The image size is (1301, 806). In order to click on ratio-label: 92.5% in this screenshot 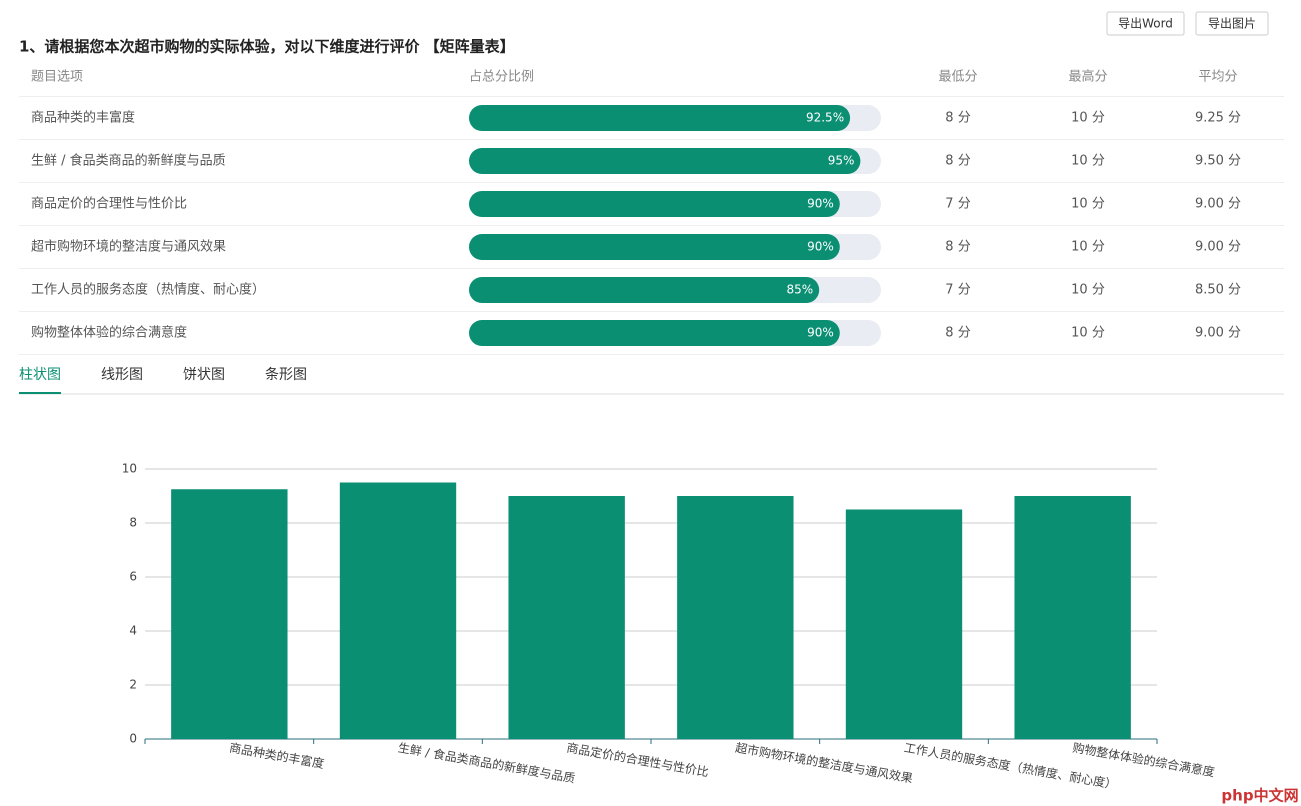, I will do `click(825, 118)`.